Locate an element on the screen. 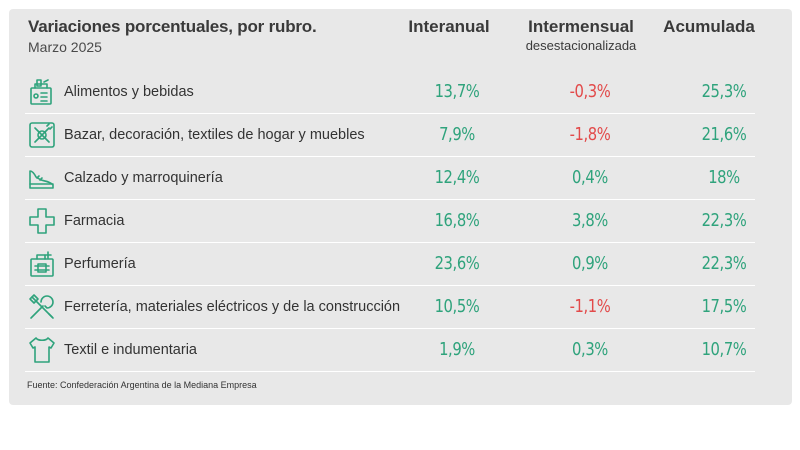 This screenshot has height=450, width=800. home-decor-icon is located at coordinates (42, 135).